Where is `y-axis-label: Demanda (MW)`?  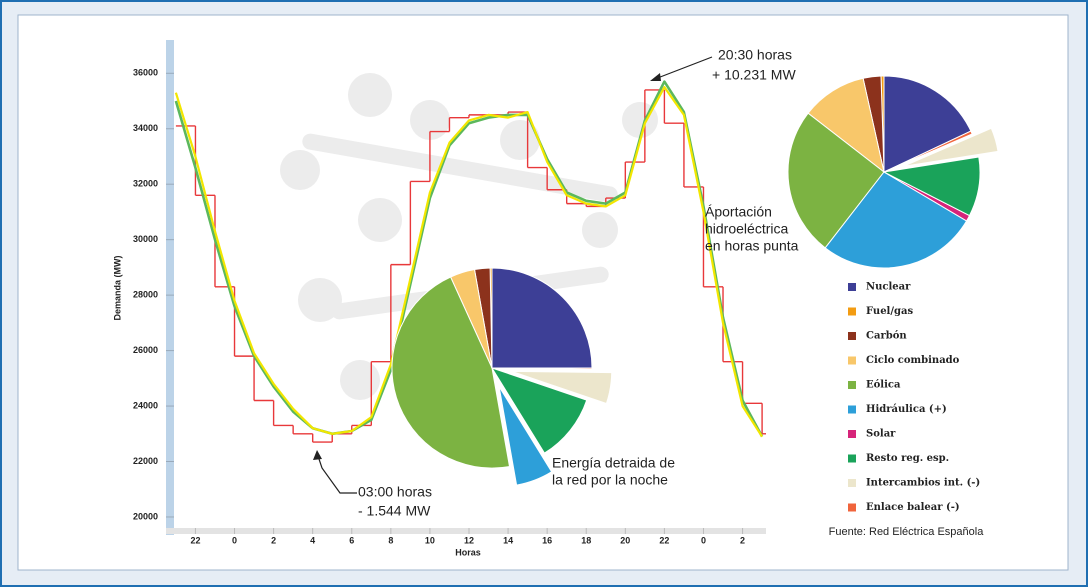 y-axis-label: Demanda (MW) is located at coordinates (117, 287).